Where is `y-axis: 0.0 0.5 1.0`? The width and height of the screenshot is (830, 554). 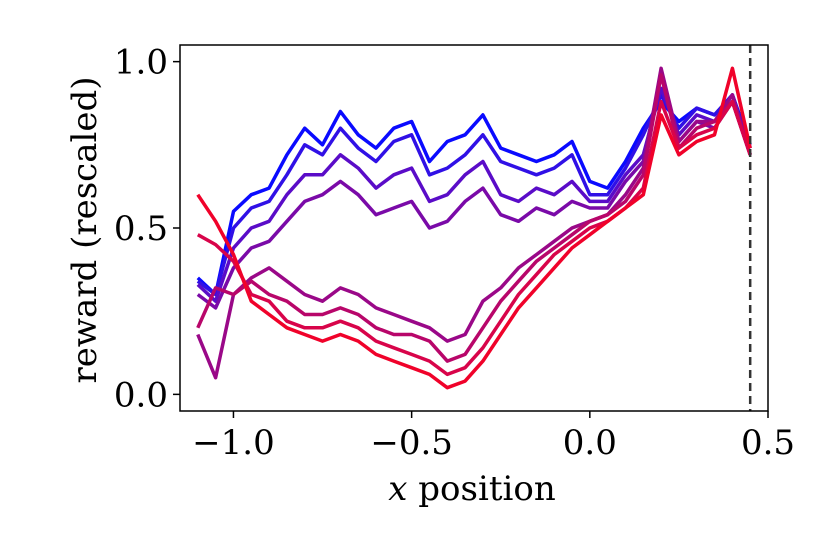 y-axis: 0.0 0.5 1.0 is located at coordinates (147, 229).